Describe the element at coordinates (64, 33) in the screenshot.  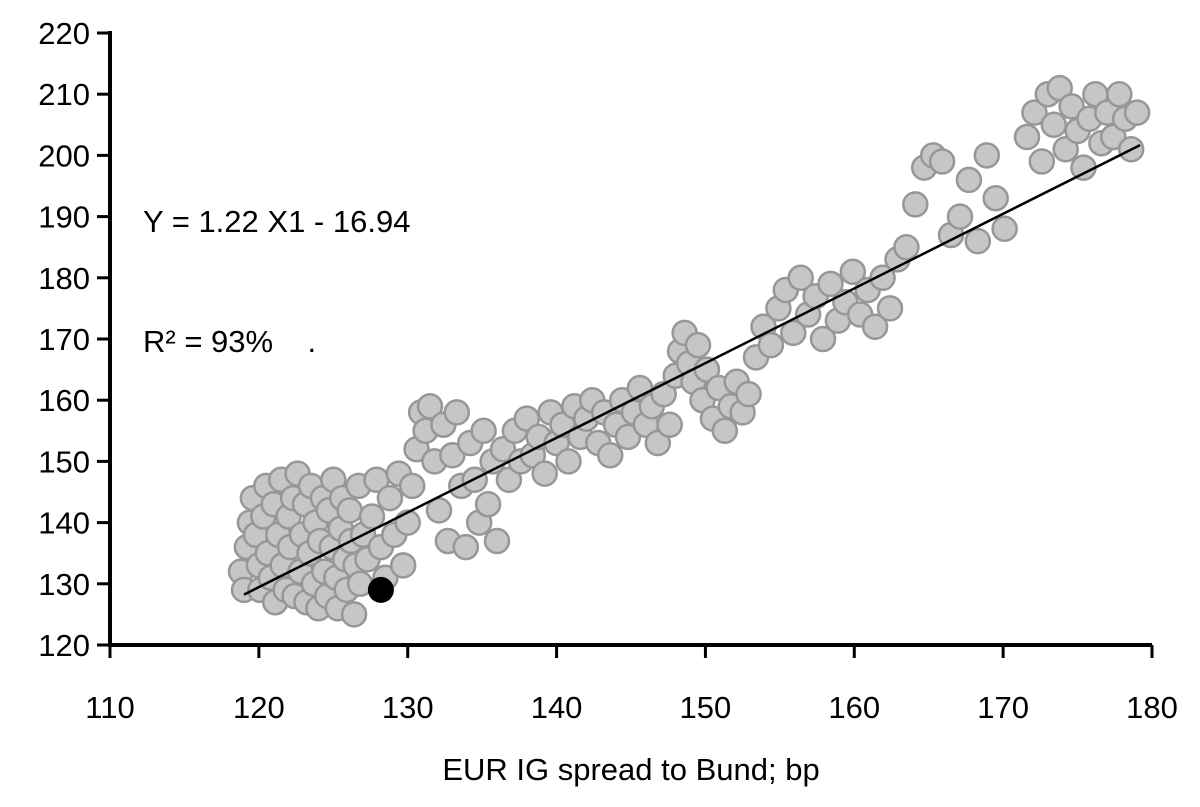
I see `y-tick-label: 220` at that location.